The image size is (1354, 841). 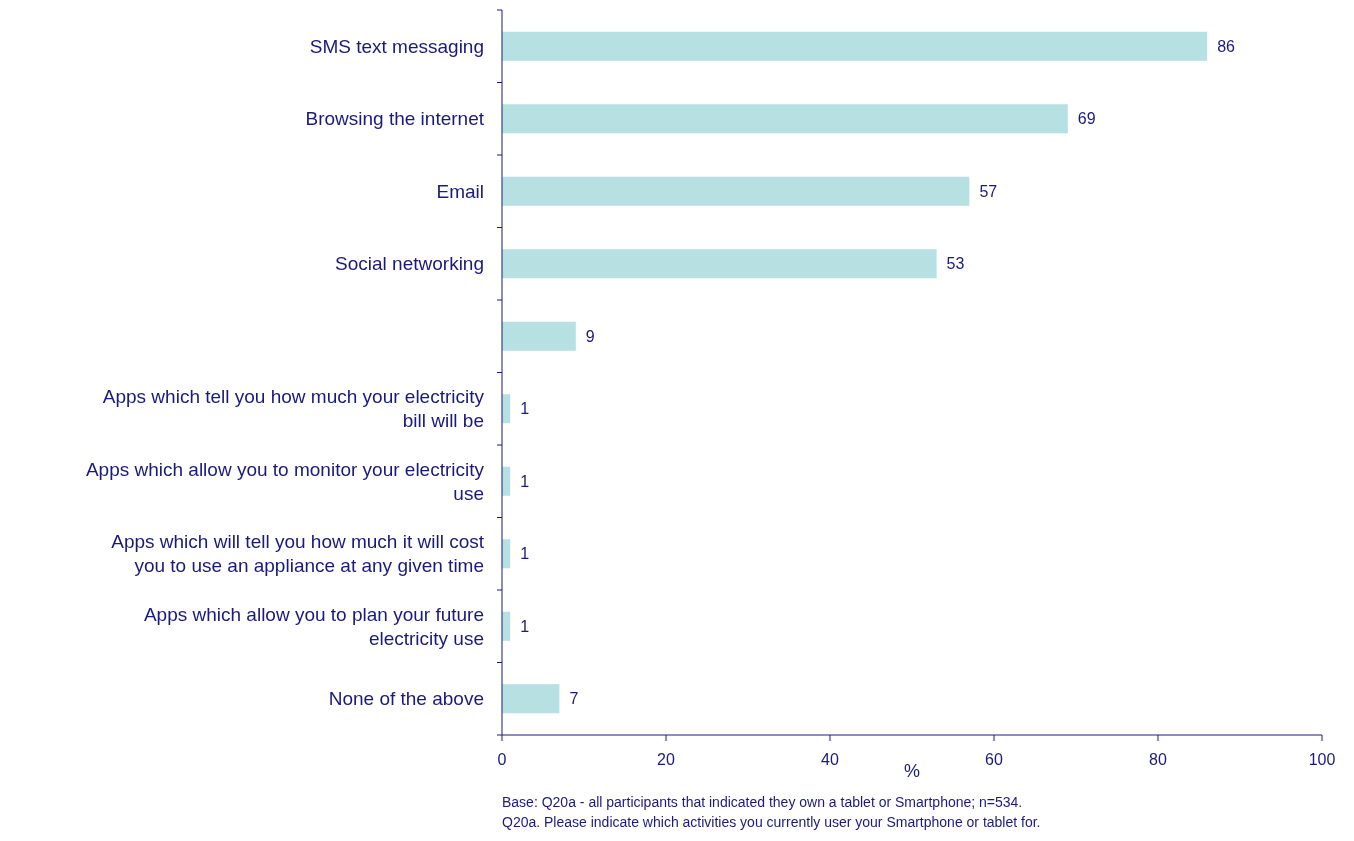 What do you see at coordinates (590, 336) in the screenshot?
I see `data-label: 9` at bounding box center [590, 336].